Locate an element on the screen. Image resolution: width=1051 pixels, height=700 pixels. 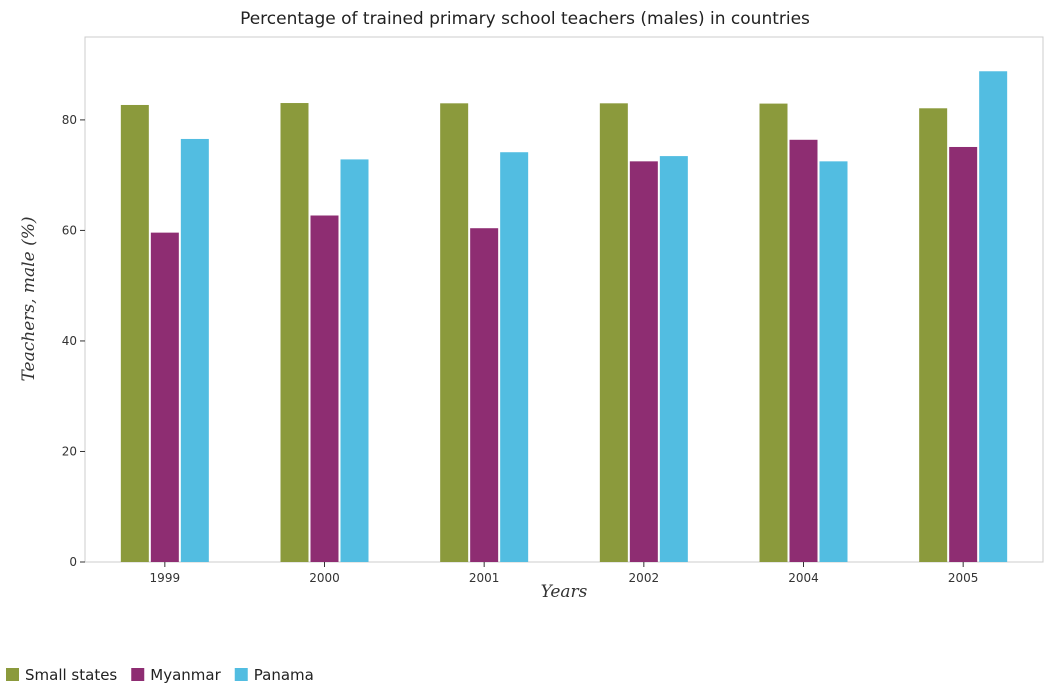
y-tick-label: 0 is located at coordinates (73, 562).